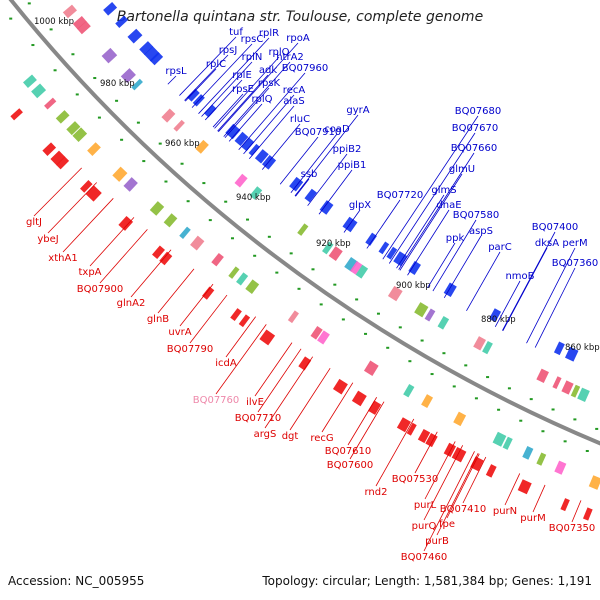 Image resolution: width=600 pixels, height=600 pixels. What do you see at coordinates (252, 57) in the screenshot?
I see `gene-label: rplN` at bounding box center [252, 57].